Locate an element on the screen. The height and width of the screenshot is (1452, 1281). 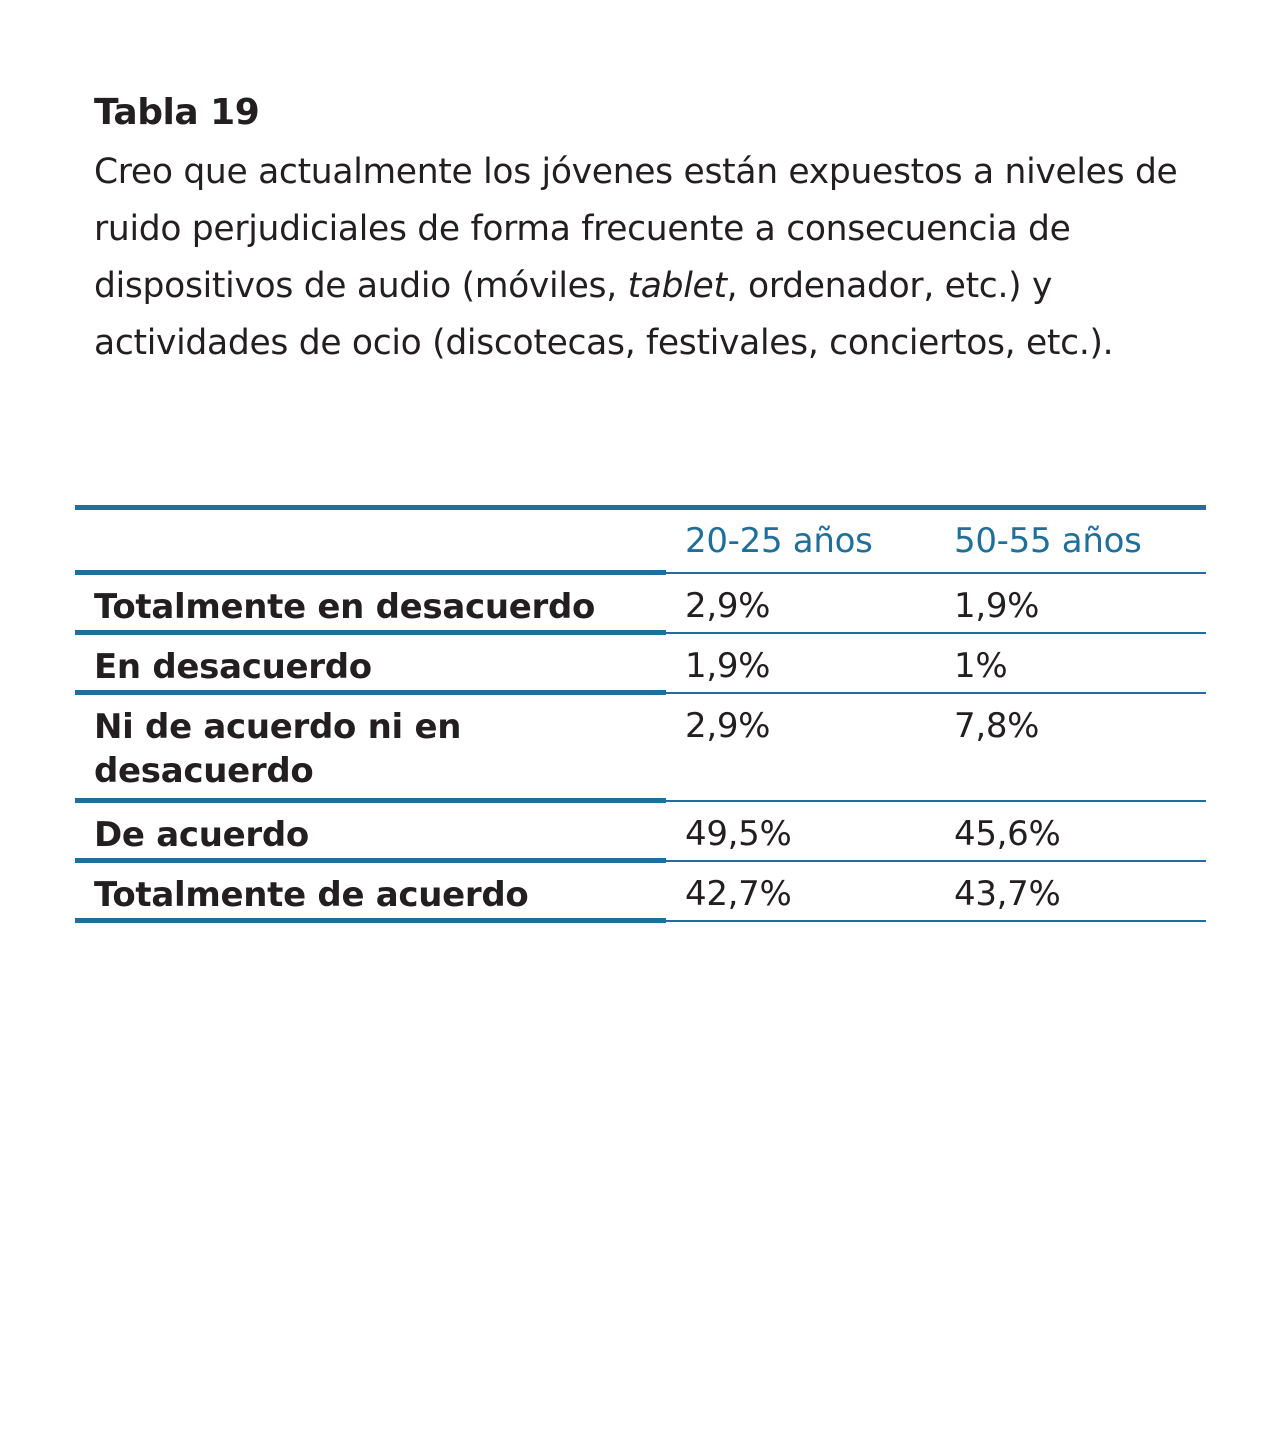
row-label: En desacuerdo is located at coordinates (370, 663).